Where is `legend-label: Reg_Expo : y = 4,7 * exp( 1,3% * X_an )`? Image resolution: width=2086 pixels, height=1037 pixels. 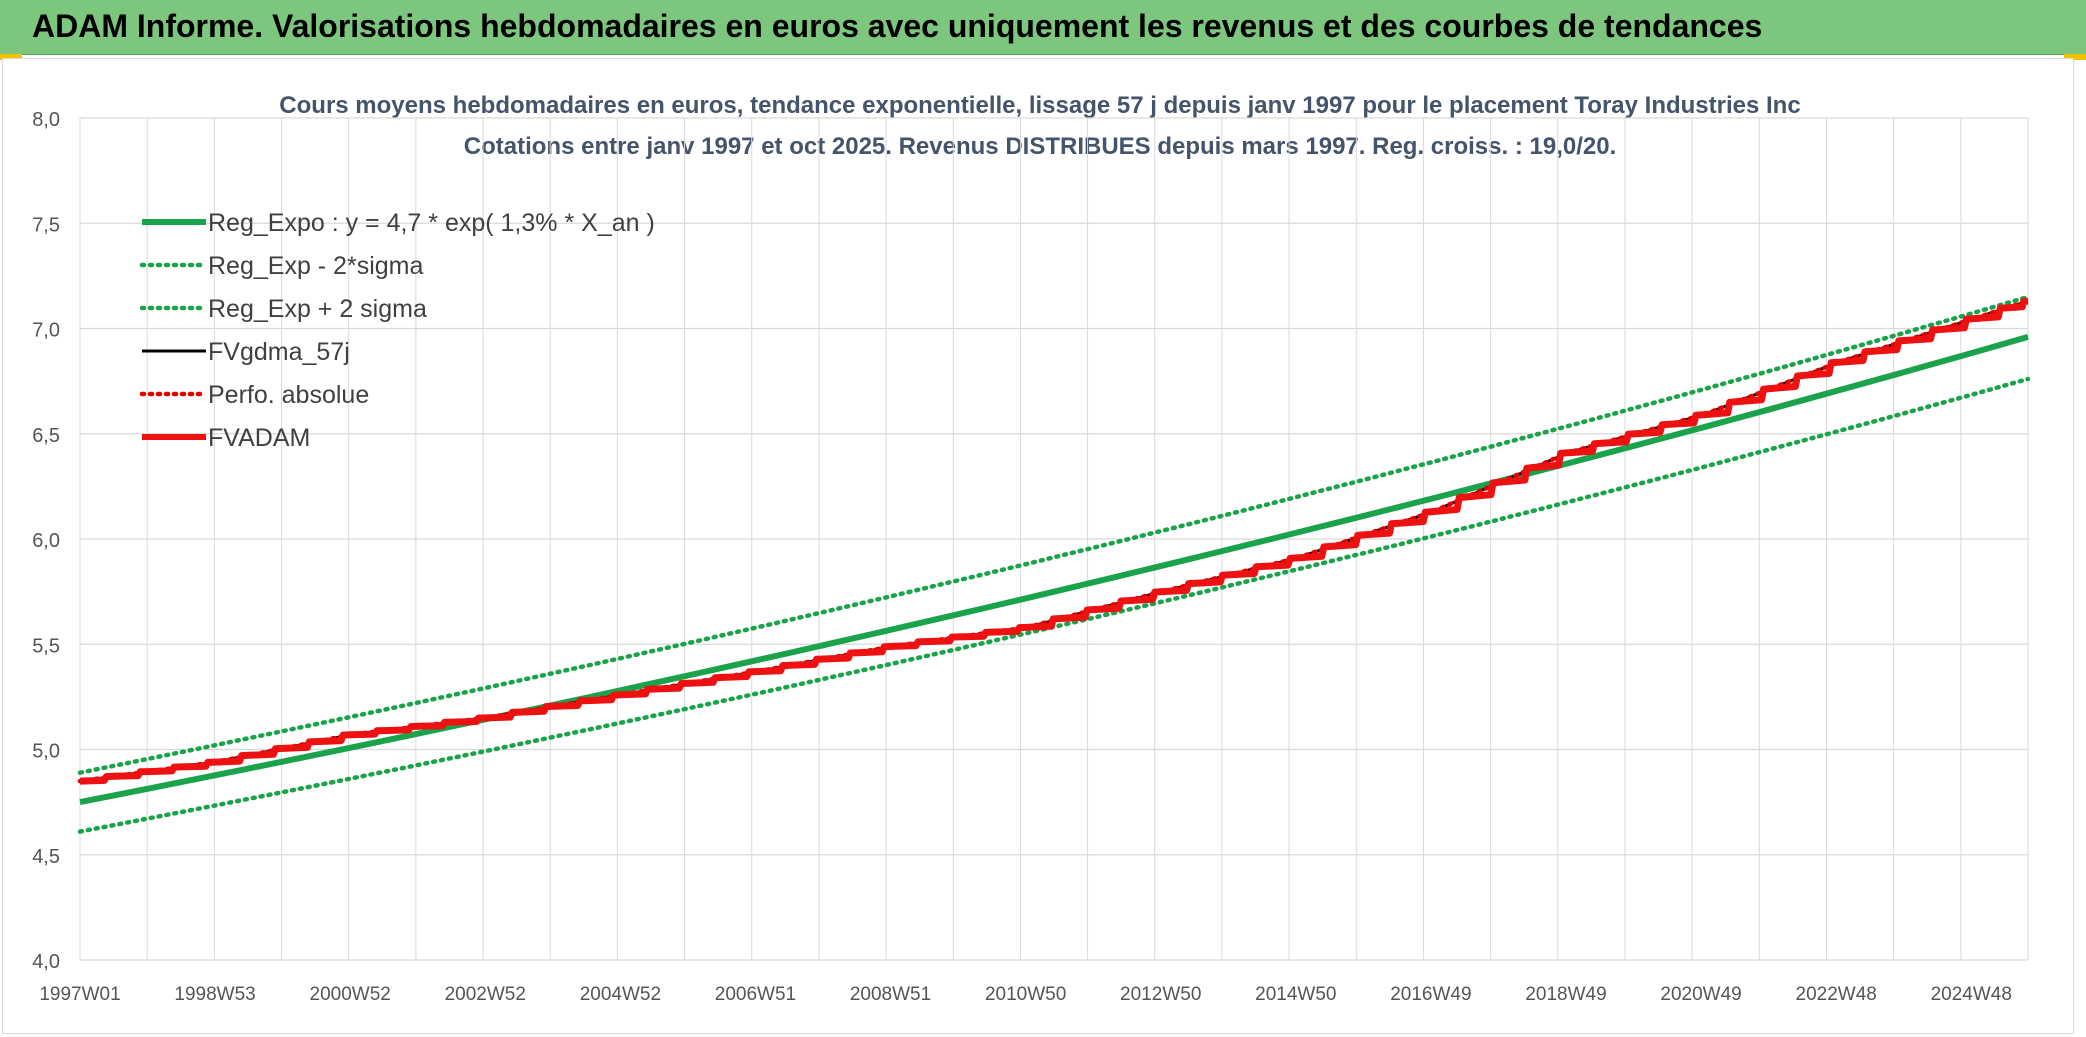 legend-label: Reg_Expo : y = 4,7 * exp( 1,3% * X_an ) is located at coordinates (431, 223).